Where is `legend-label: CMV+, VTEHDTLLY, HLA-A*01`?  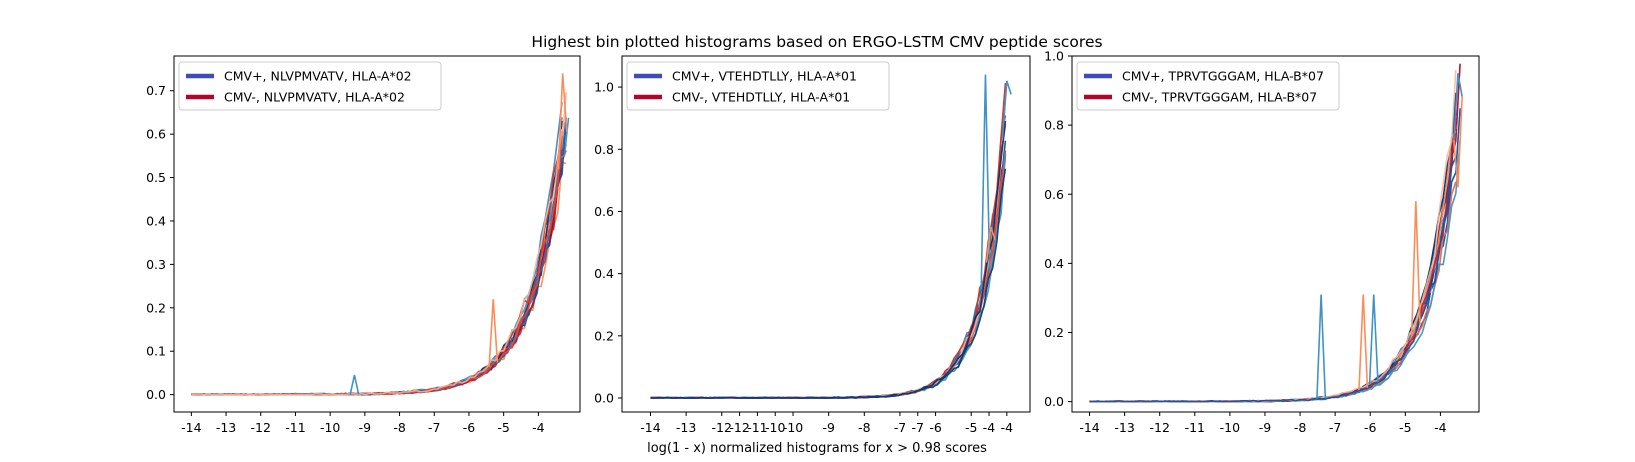 legend-label: CMV+, VTEHDTLLY, HLA-A*01 is located at coordinates (764, 76).